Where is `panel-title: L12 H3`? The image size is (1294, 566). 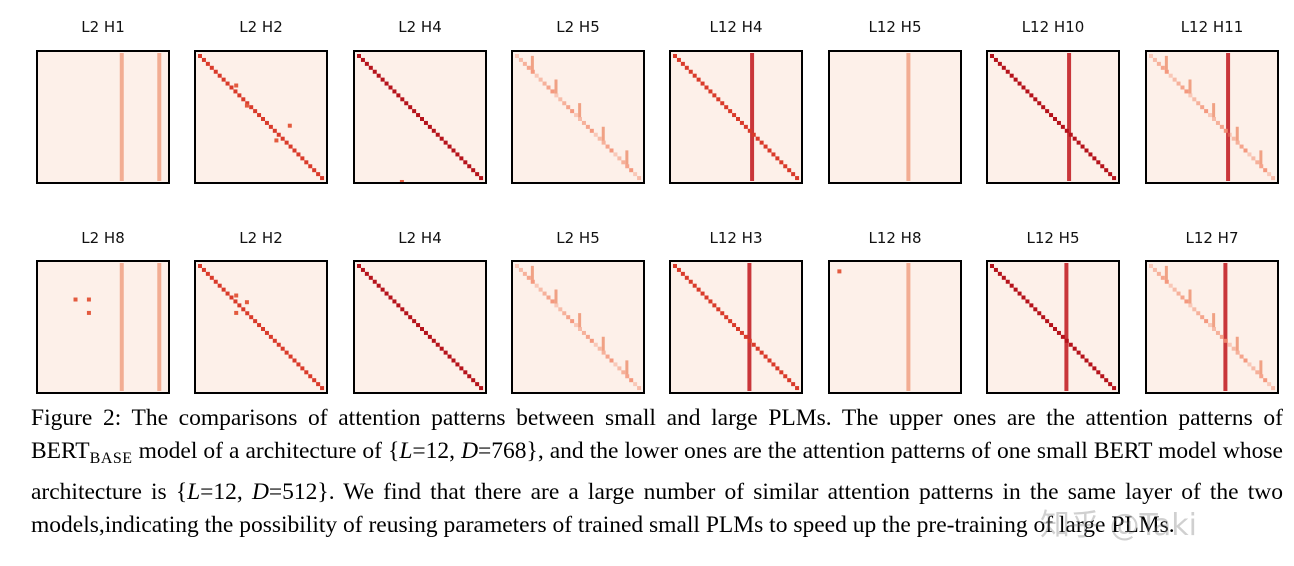 panel-title: L12 H3 is located at coordinates (736, 238).